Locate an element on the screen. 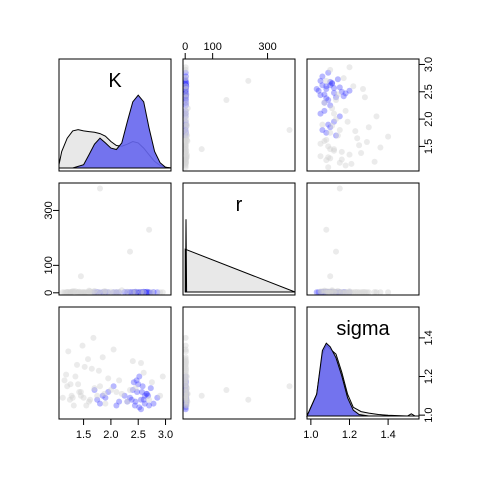 This screenshot has width=480, height=480. panel-sigma-sigma: sigma is located at coordinates (363, 363).